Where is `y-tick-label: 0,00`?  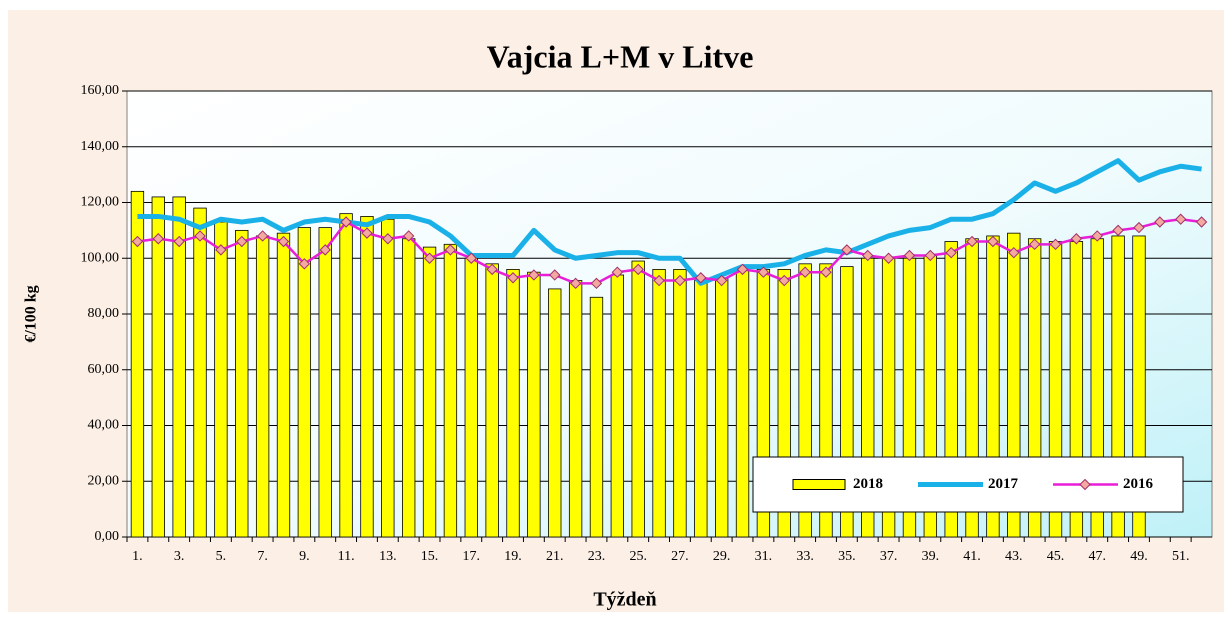
y-tick-label: 0,00 is located at coordinates (107, 536).